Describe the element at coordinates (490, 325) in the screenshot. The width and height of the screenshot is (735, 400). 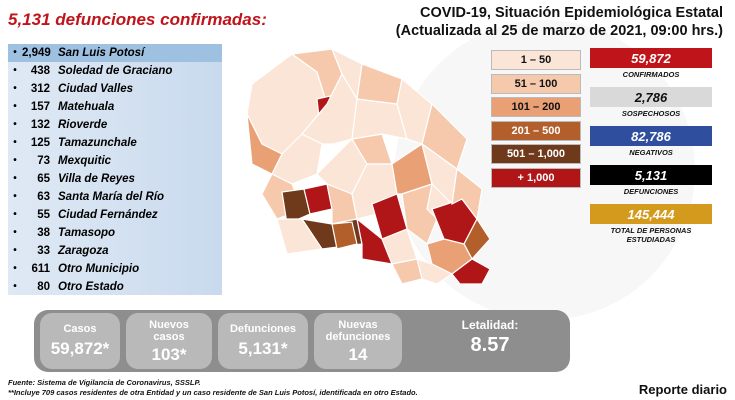
I see `letalidad-label: Letalidad:` at that location.